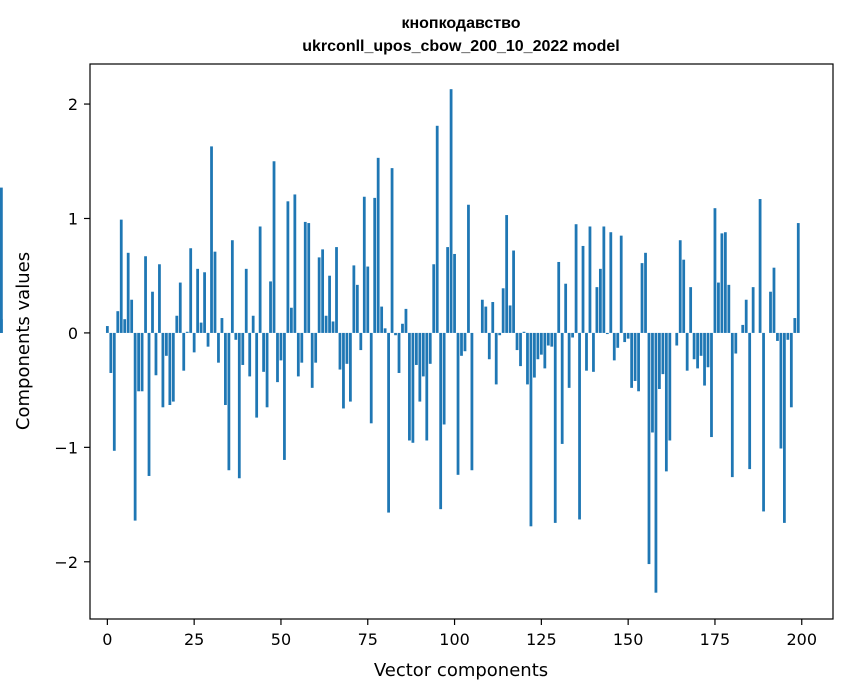 This screenshot has width=847, height=696. What do you see at coordinates (107, 639) in the screenshot?
I see `x-tick-label: 0` at bounding box center [107, 639].